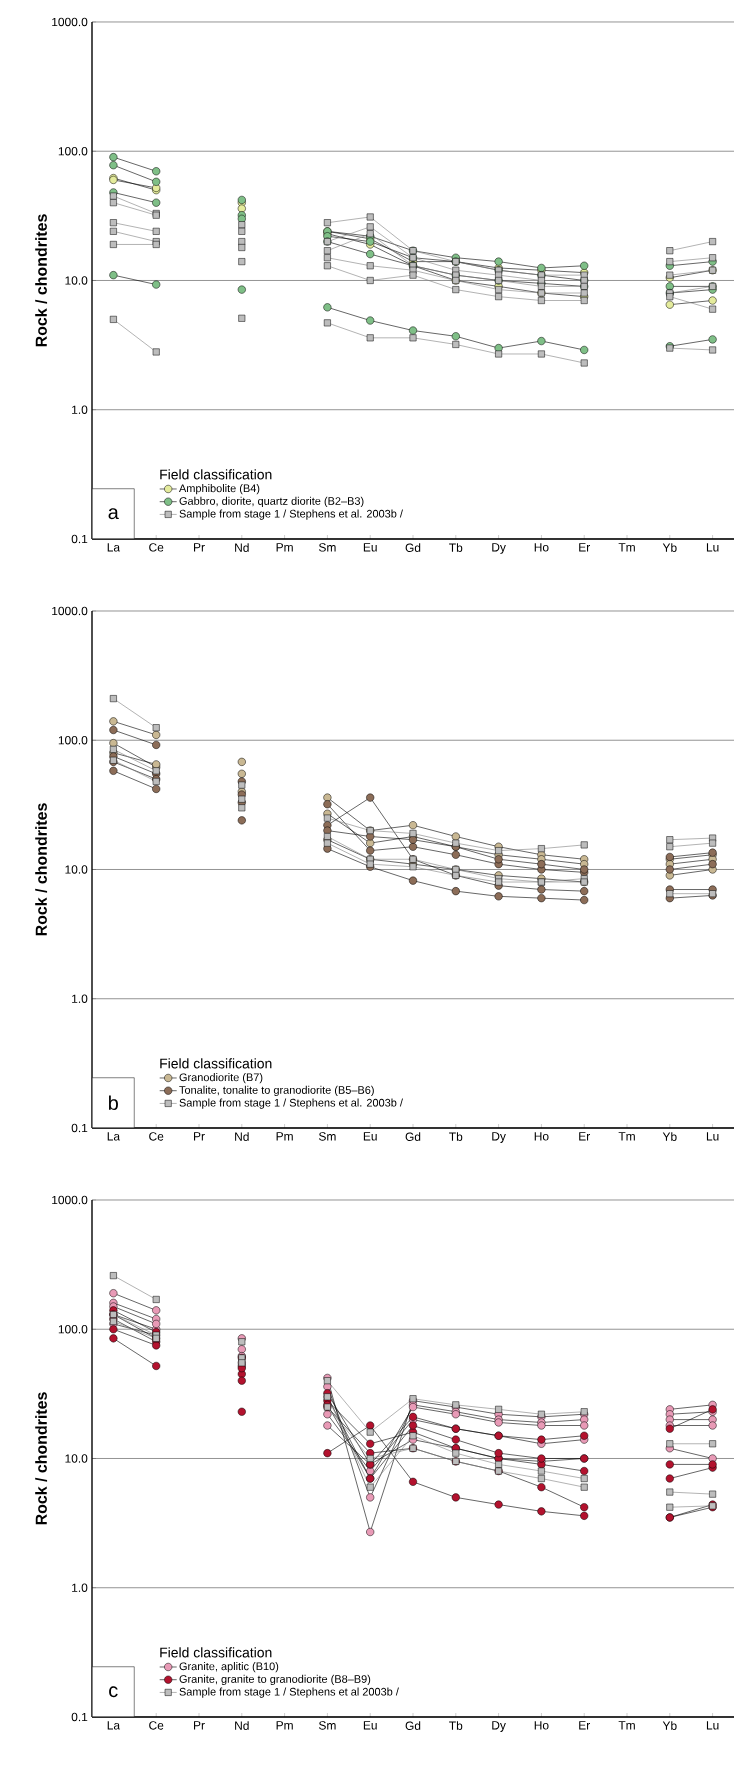 The height and width of the screenshot is (1767, 742). What do you see at coordinates (113, 1103) in the screenshot?
I see `annotation: b` at bounding box center [113, 1103].